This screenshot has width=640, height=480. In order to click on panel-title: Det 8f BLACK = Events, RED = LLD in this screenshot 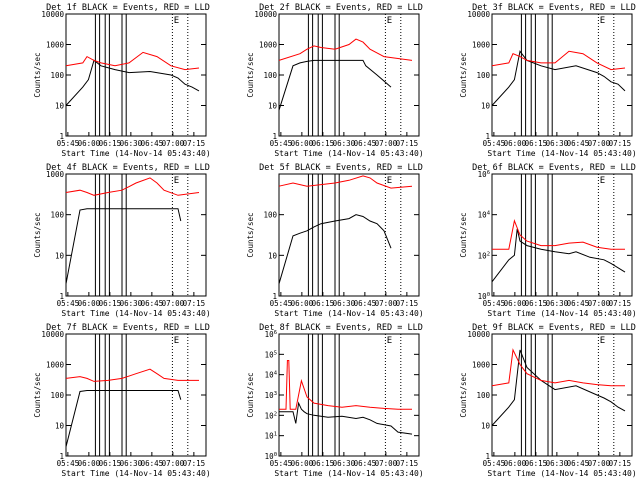, I will do `click(341, 328)`.